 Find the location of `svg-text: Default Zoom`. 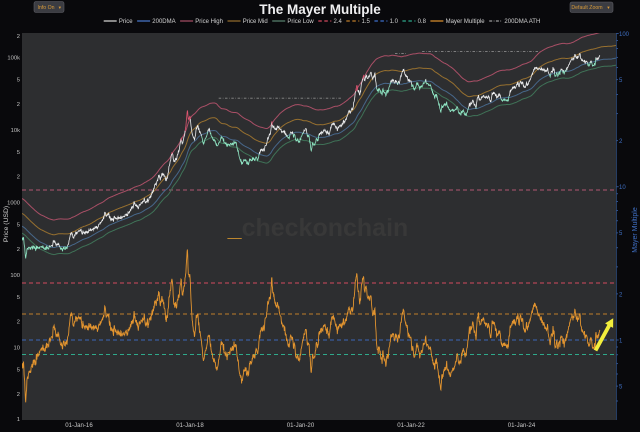

svg-text: Default Zoom is located at coordinates (586, 8).